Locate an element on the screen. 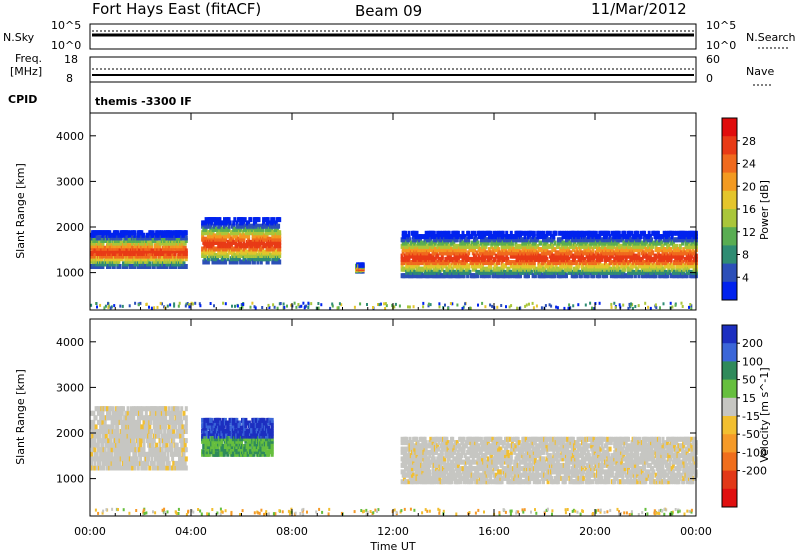 The height and width of the screenshot is (558, 800). nsearch-log-bottom-tick: 10^0 is located at coordinates (721, 45).